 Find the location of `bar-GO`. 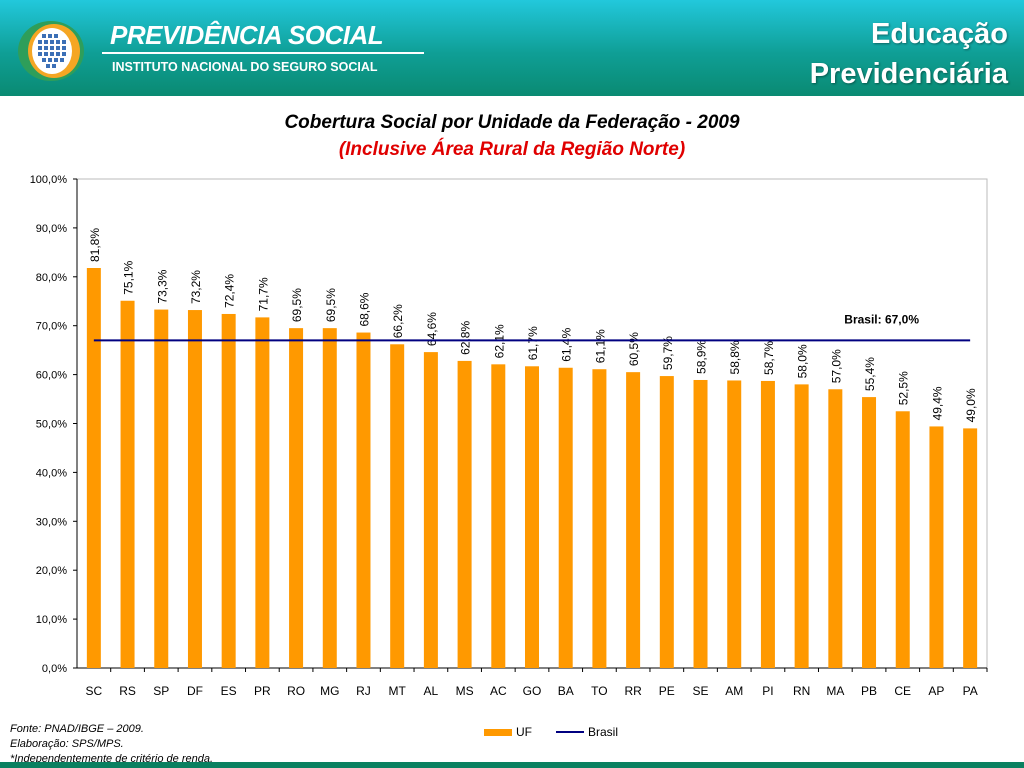

bar-GO is located at coordinates (532, 517).